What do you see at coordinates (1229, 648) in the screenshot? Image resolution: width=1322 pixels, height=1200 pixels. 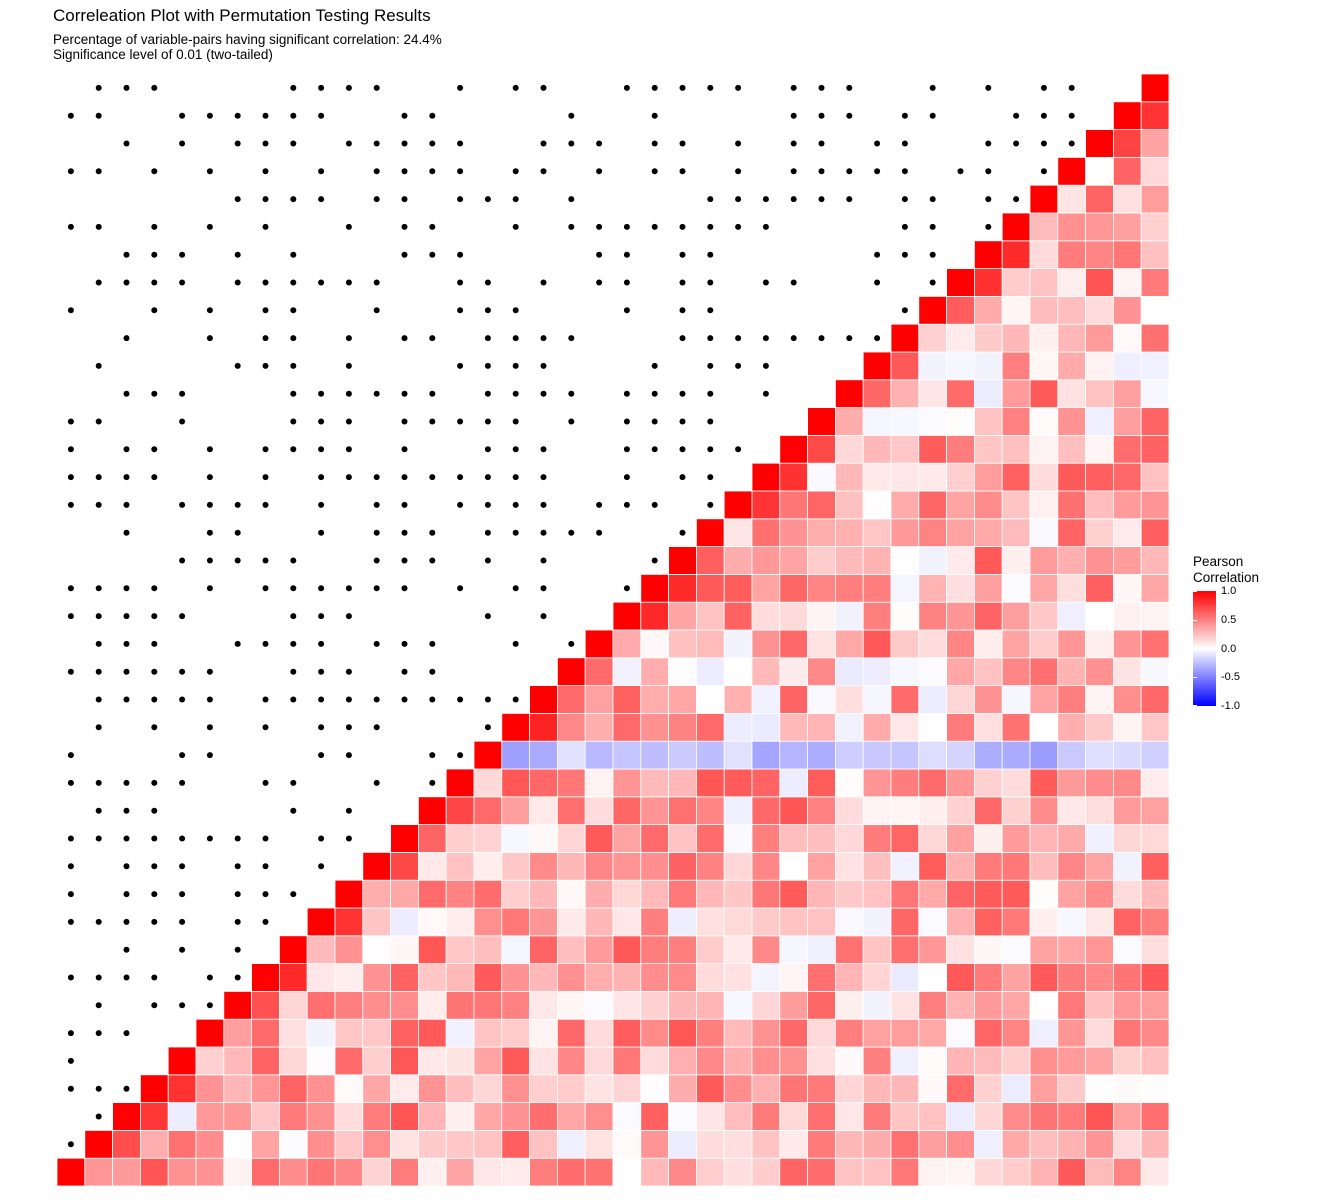 I see `legend-label: 0.0` at bounding box center [1229, 648].